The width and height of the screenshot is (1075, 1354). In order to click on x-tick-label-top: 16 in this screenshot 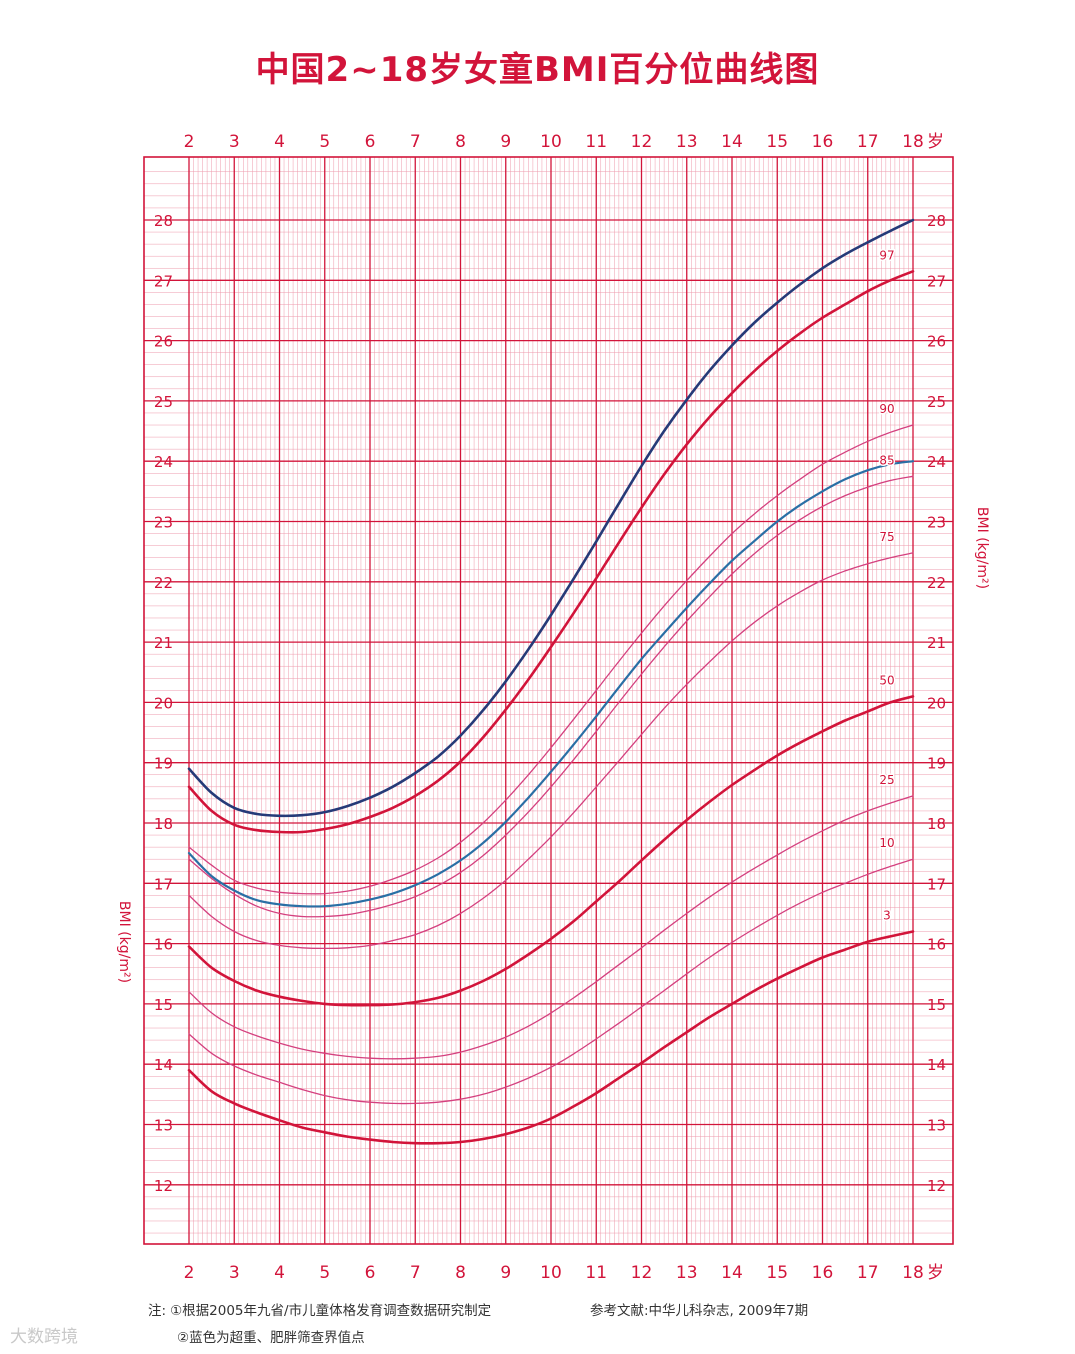, I will do `click(823, 142)`.